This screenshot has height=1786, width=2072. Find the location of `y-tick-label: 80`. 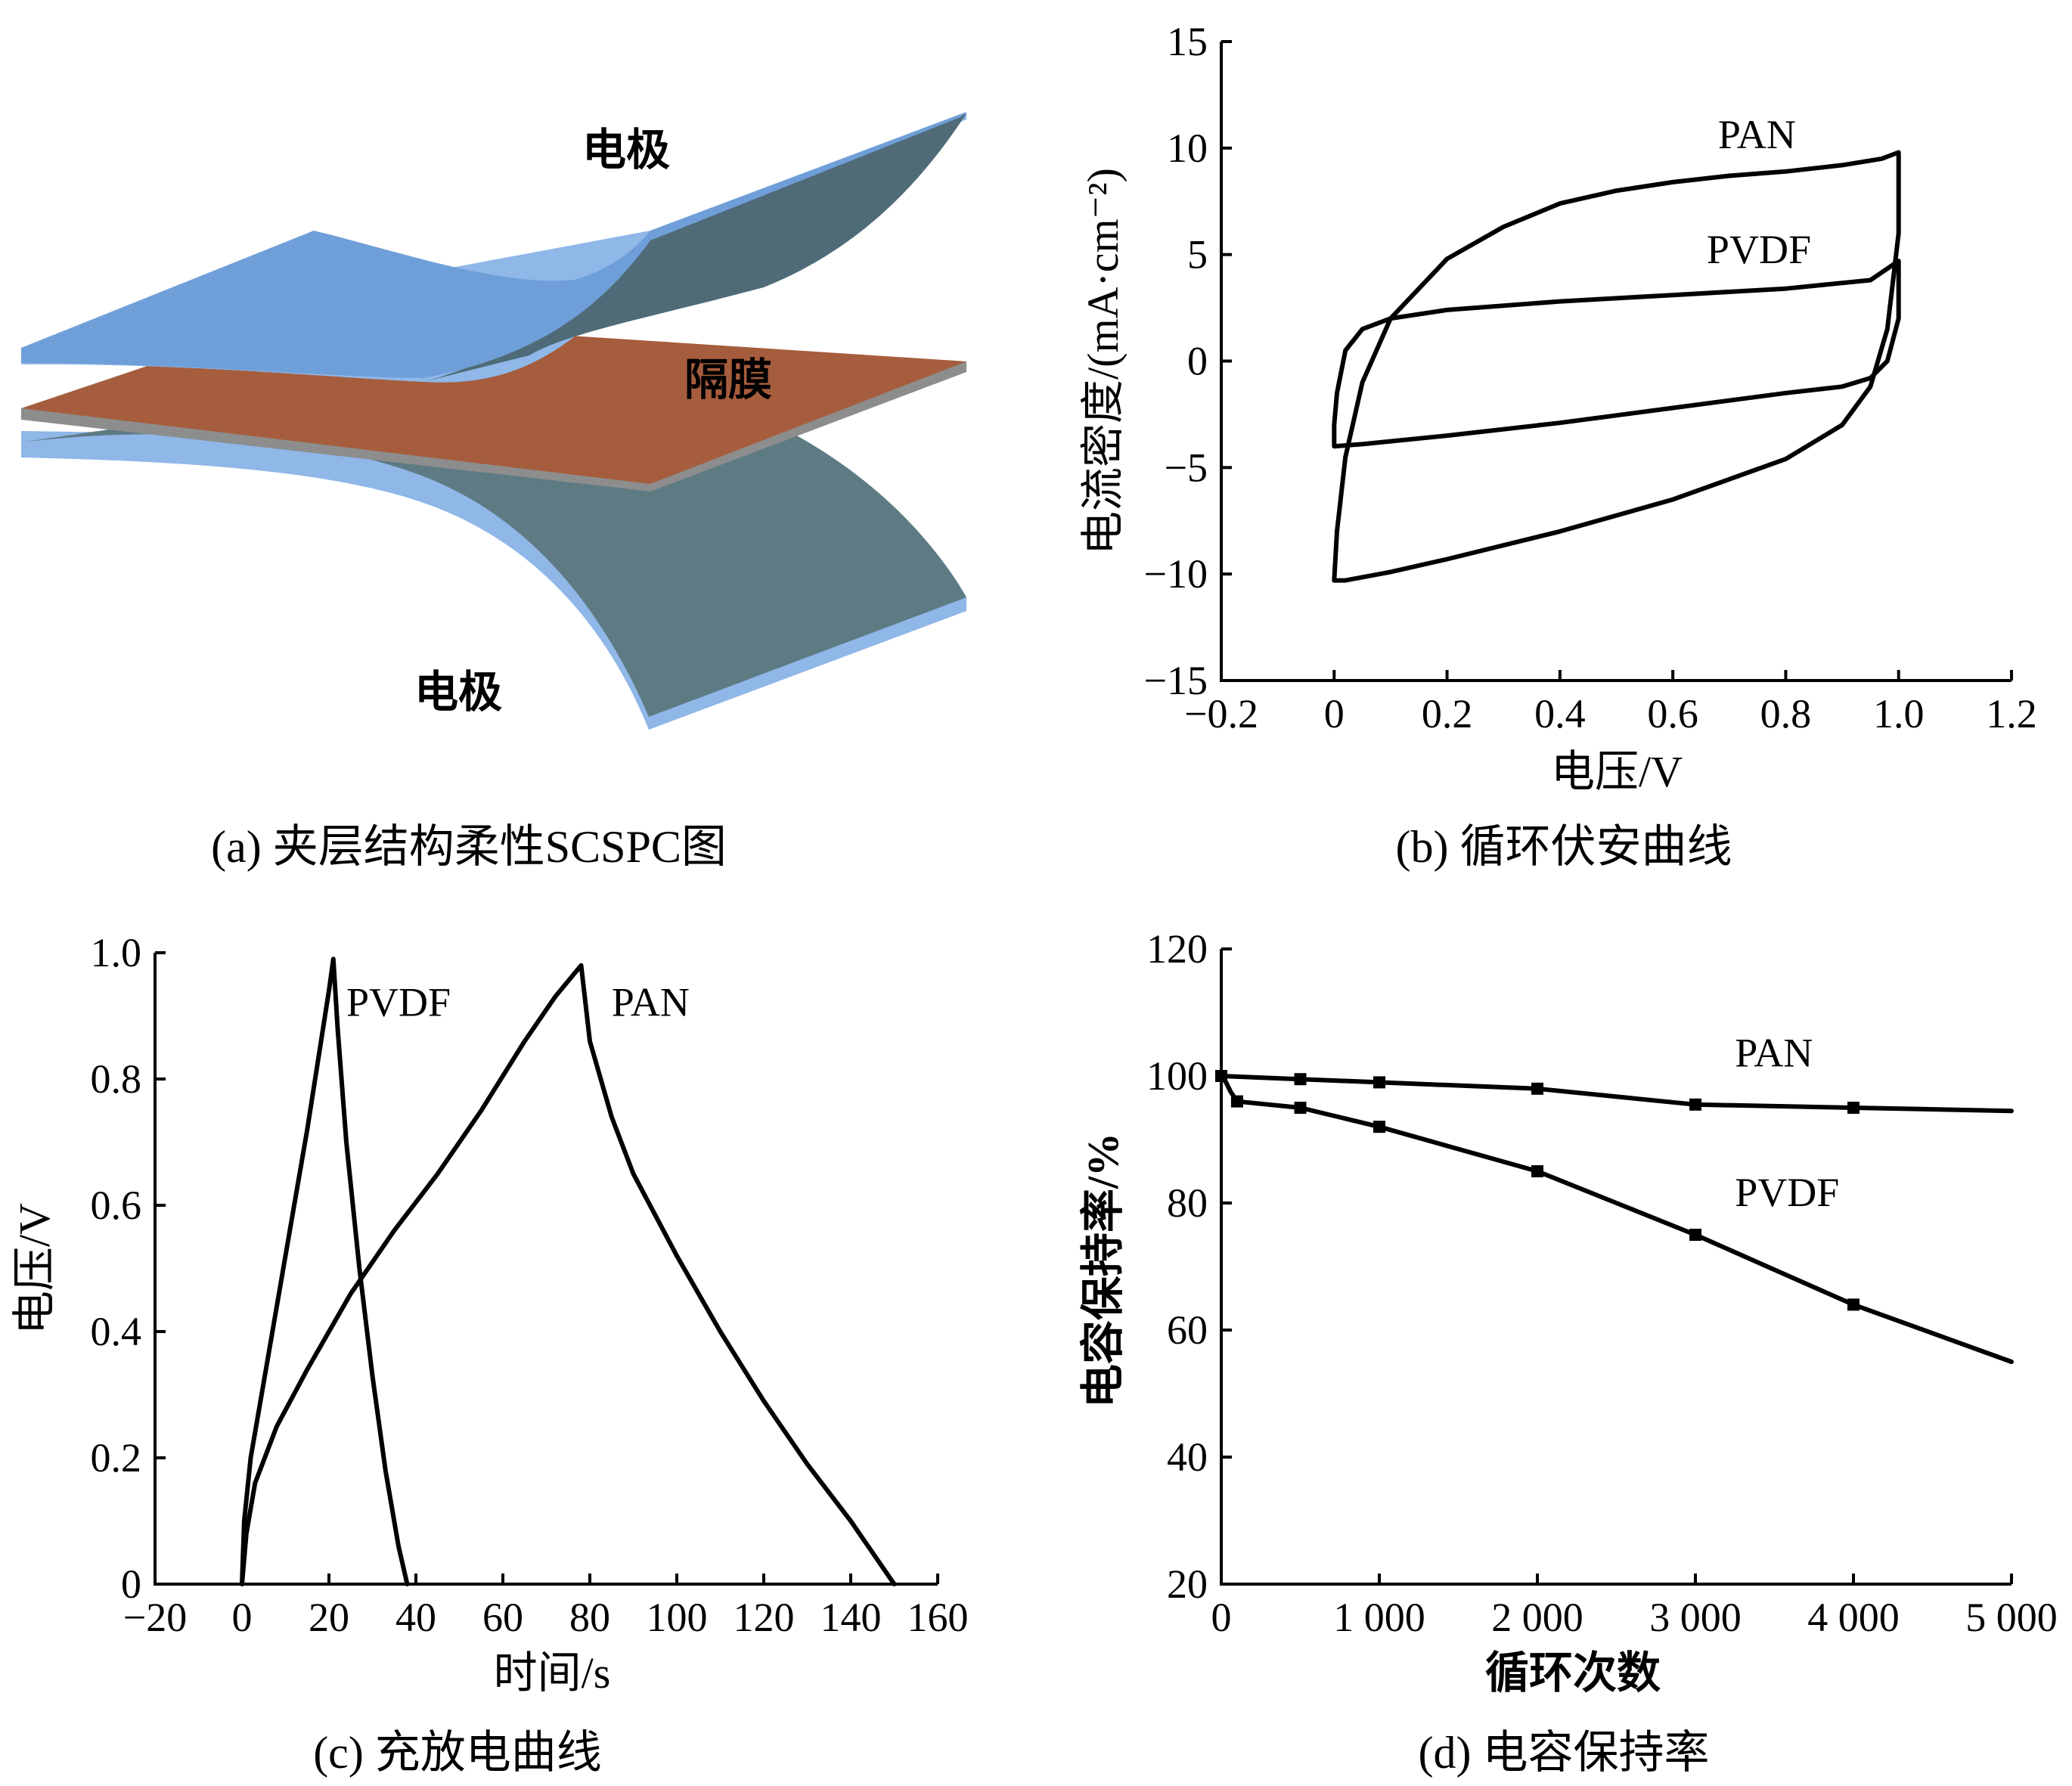

y-tick-label: 80 is located at coordinates (1187, 1203).